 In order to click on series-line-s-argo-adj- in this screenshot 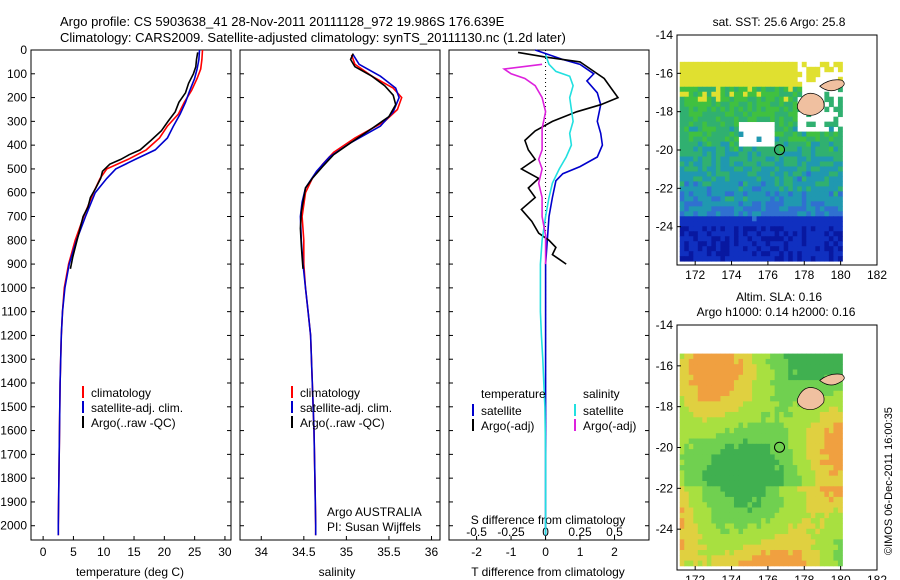, I will do `click(524, 164)`.